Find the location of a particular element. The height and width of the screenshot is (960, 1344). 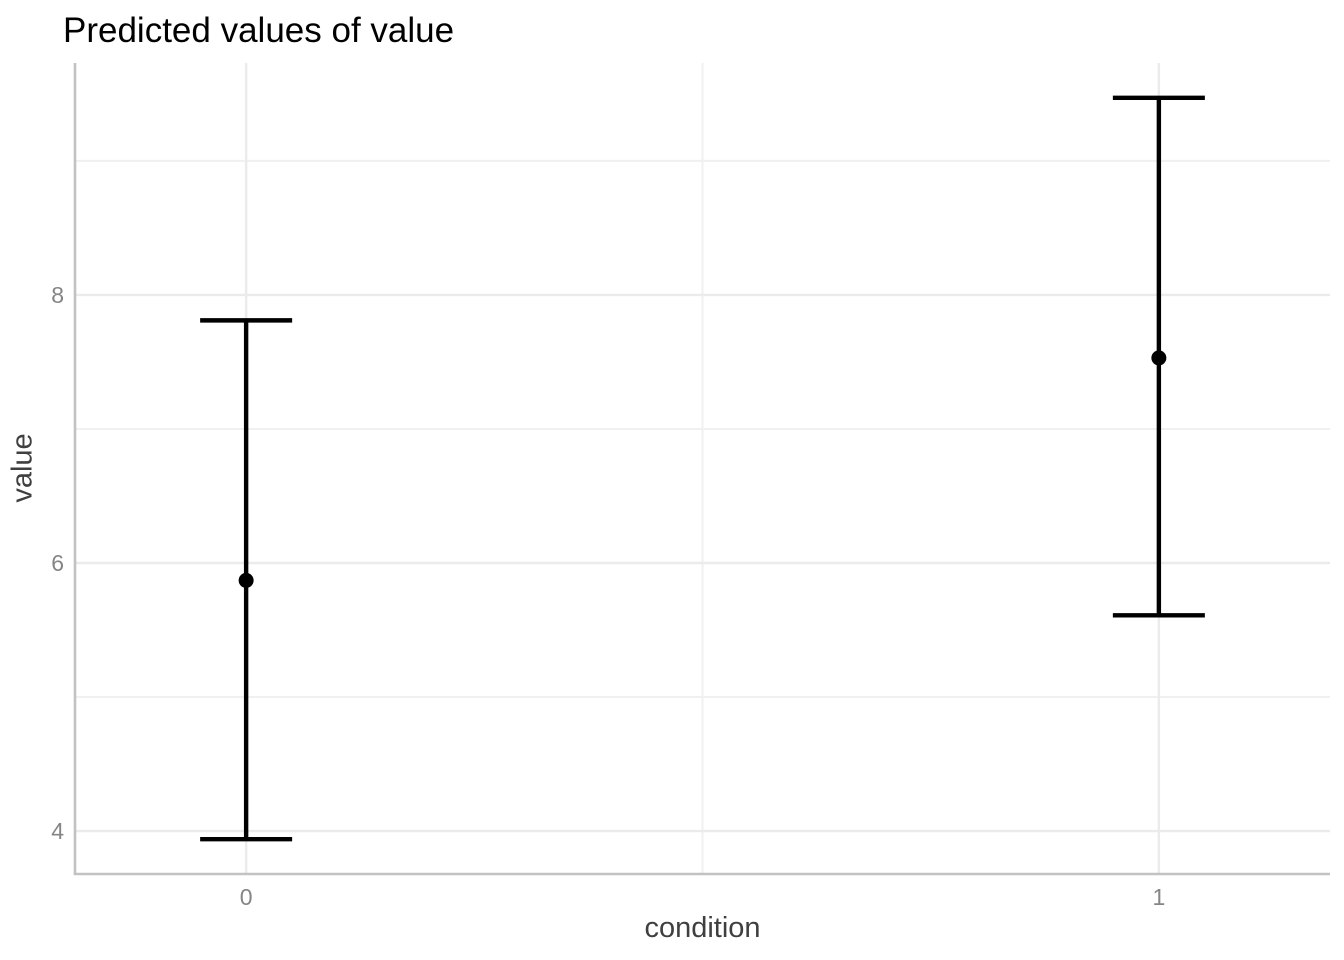

x-axis-title: condition is located at coordinates (702, 928).